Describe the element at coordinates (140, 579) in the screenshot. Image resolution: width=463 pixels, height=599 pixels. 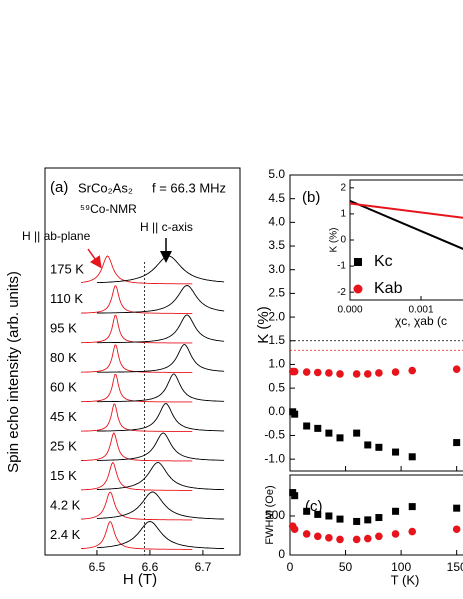
I see `x-axis-label: H (T)` at that location.